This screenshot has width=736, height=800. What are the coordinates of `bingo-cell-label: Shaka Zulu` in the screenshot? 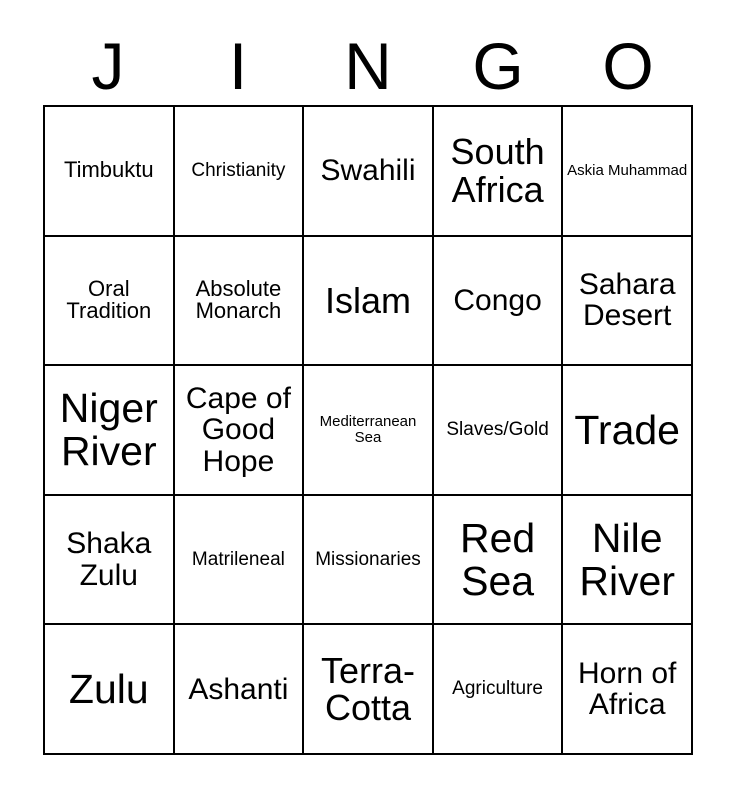 It's located at (109, 559).